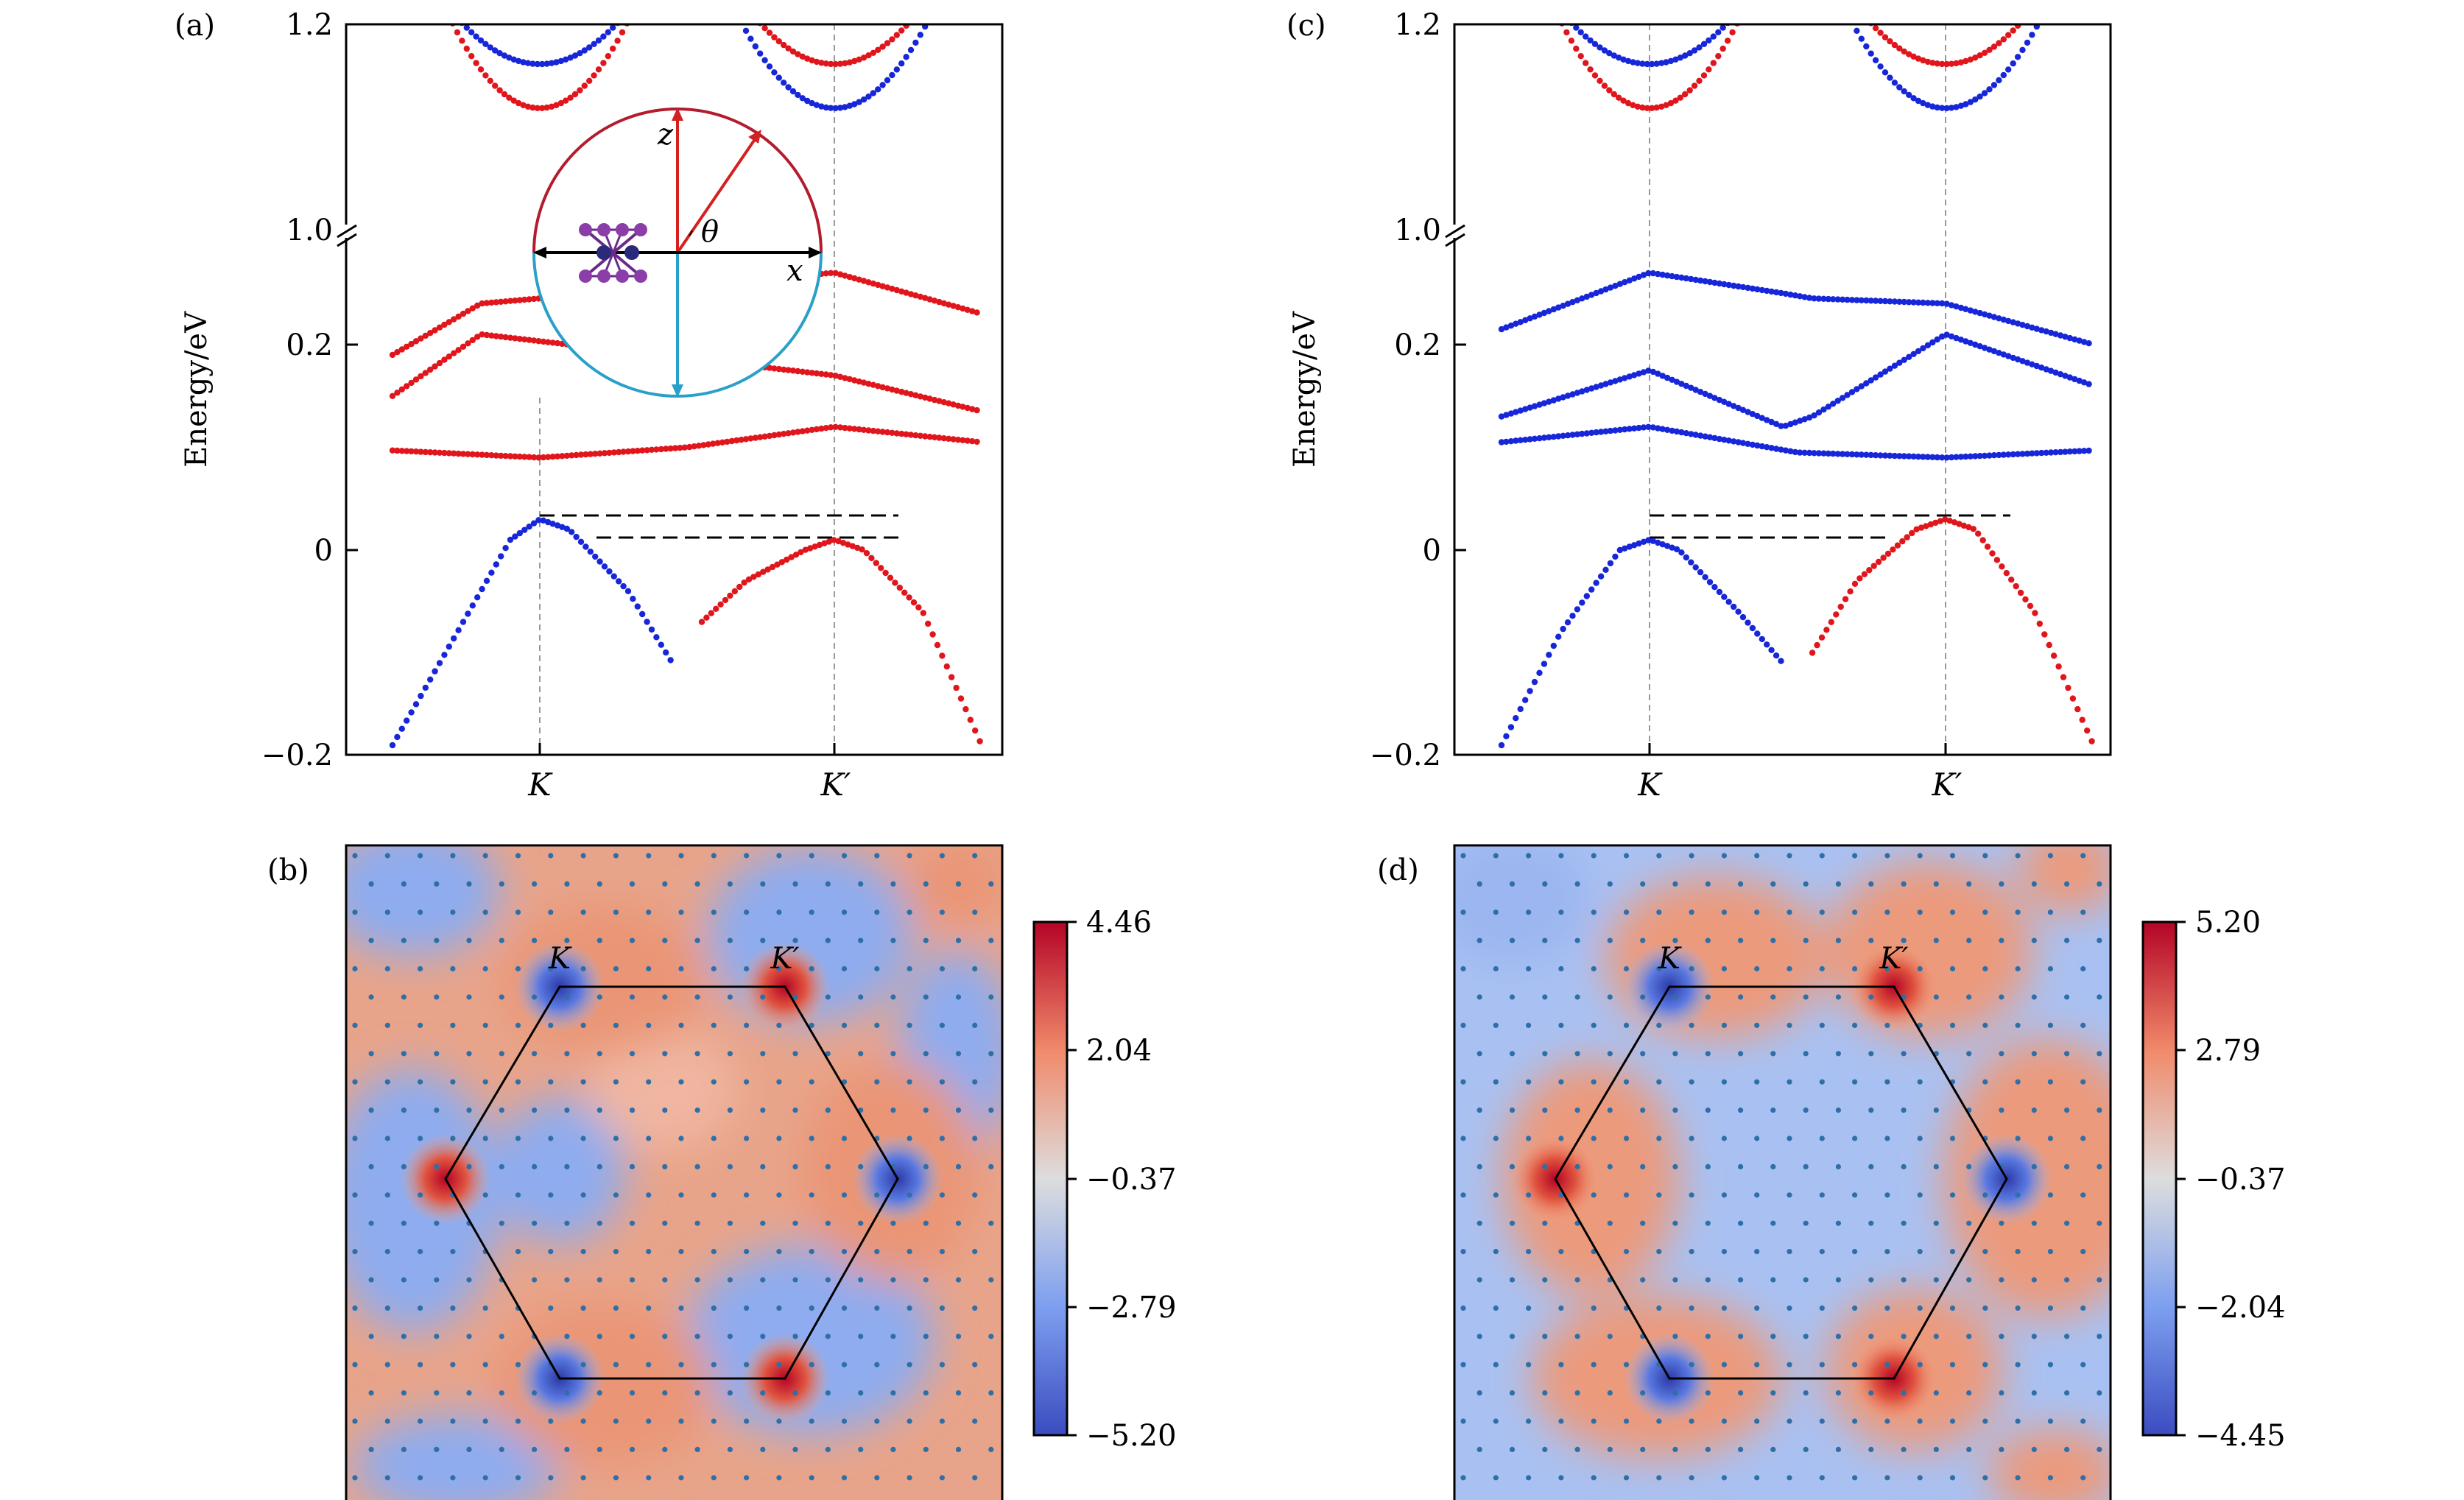 This screenshot has height=1500, width=2464. Describe the element at coordinates (2159, 1178) in the screenshot. I see `colorbar-d` at that location.